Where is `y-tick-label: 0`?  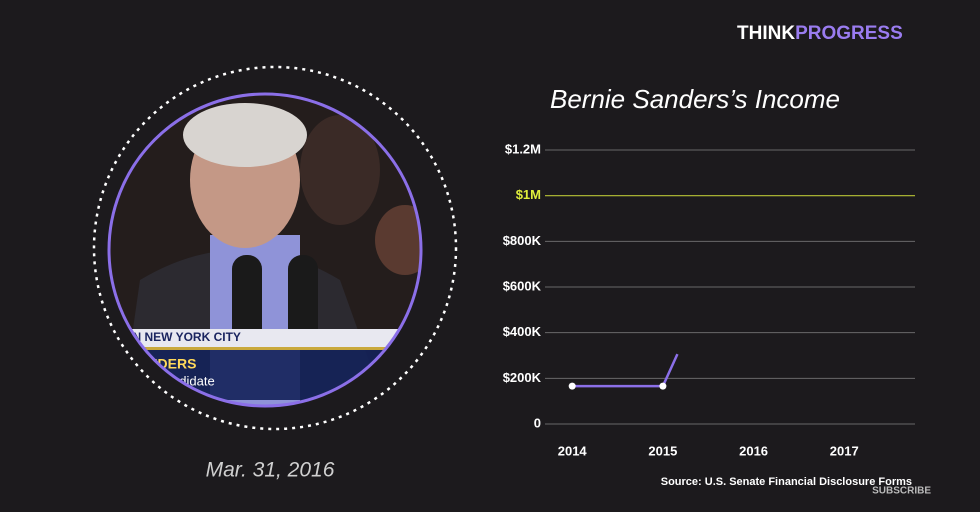
y-tick-label: 0 is located at coordinates (537, 422).